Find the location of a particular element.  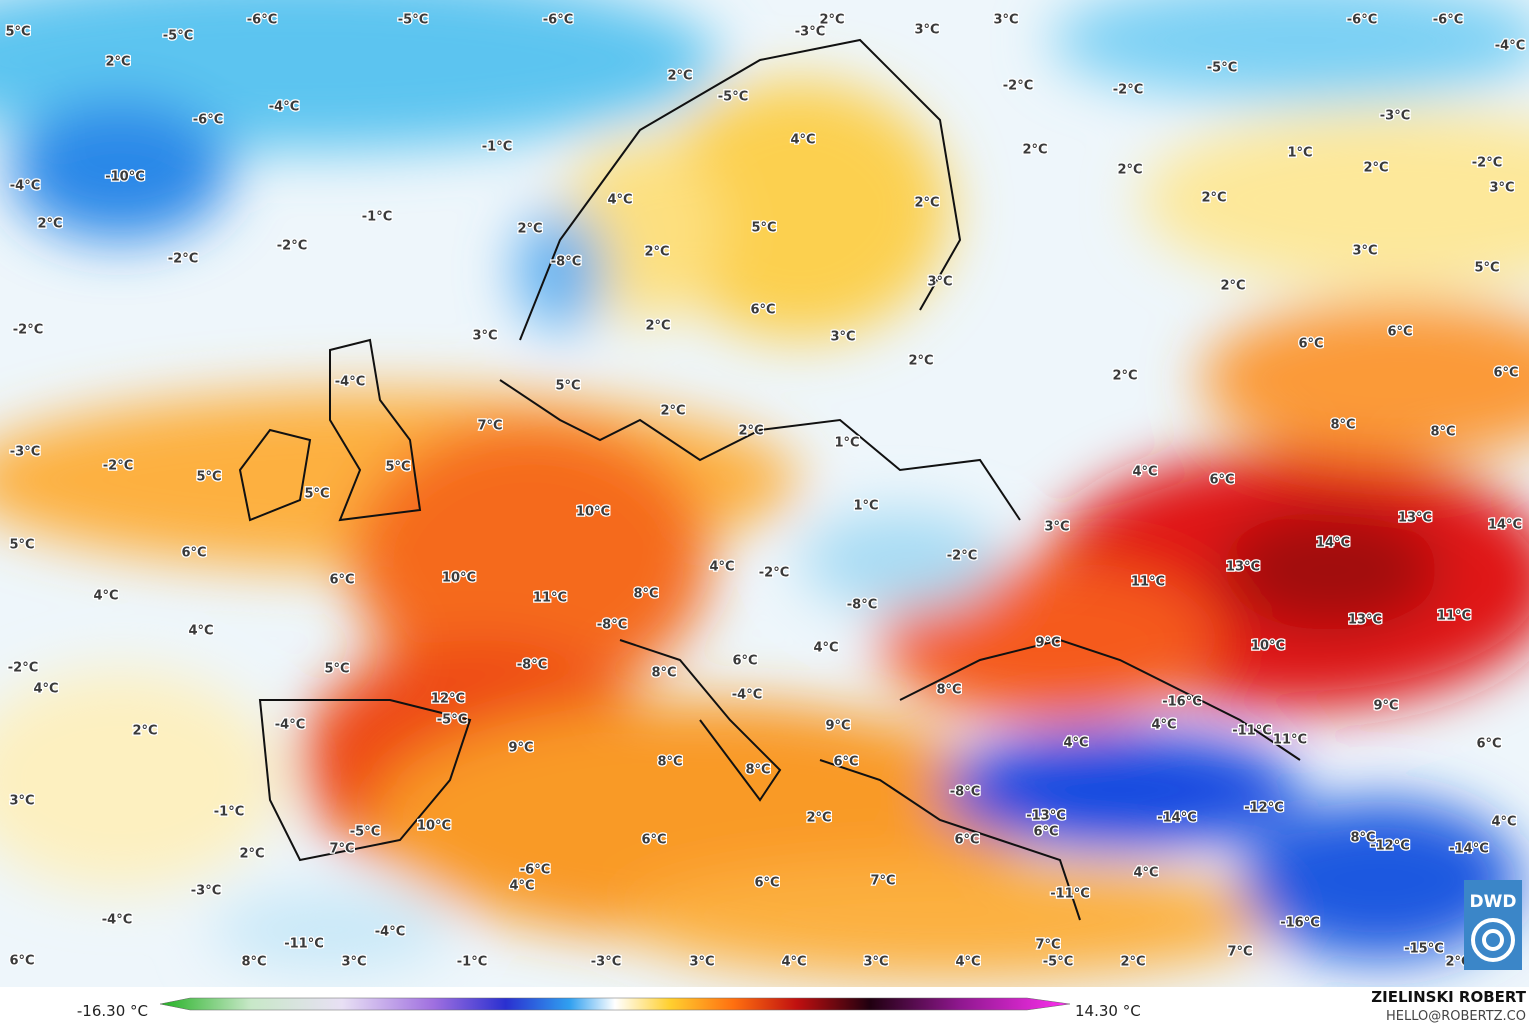

temperature-label: -14°C is located at coordinates (1177, 818).